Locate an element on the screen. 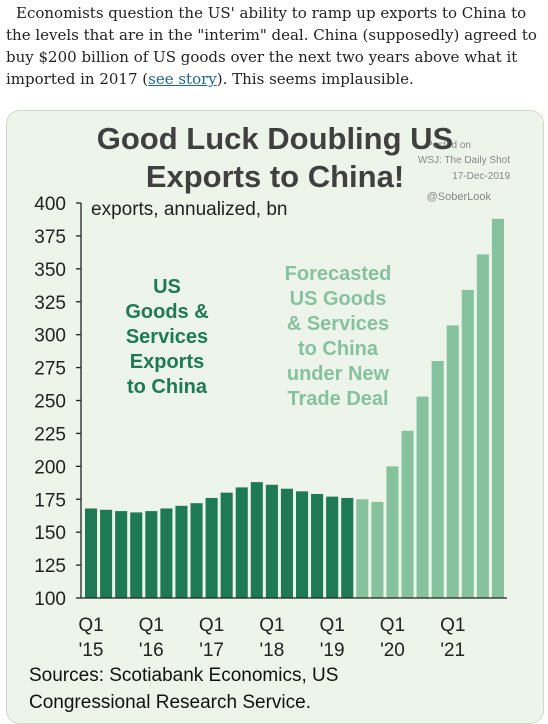  x-tick-year: '19 is located at coordinates (332, 650).